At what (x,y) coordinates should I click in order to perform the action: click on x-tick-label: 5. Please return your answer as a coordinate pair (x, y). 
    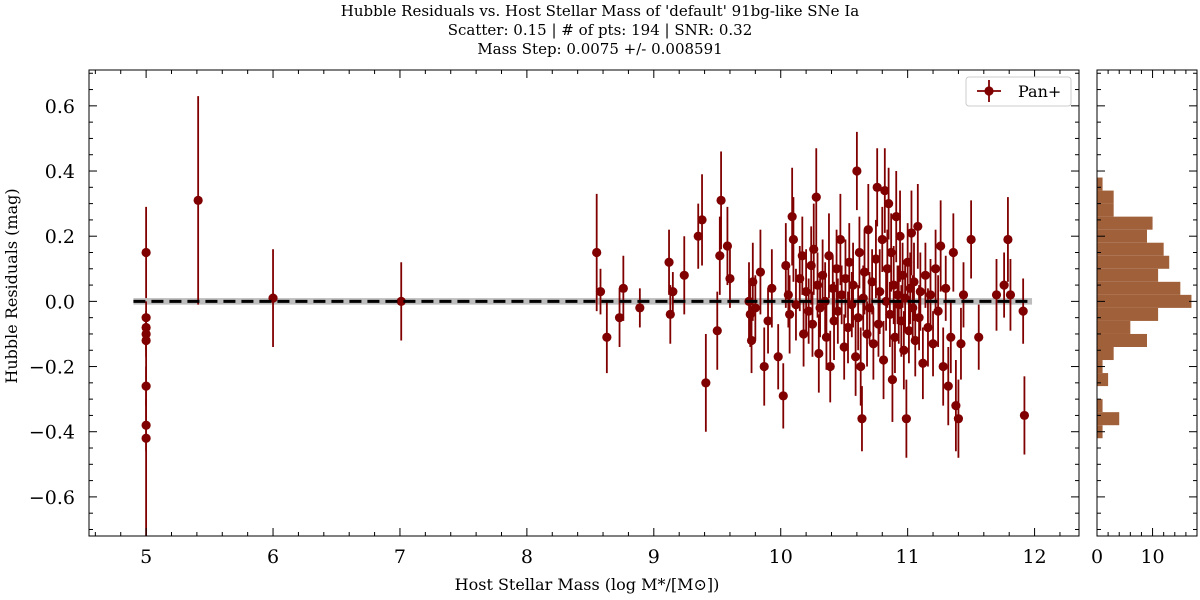
    Looking at the image, I should click on (146, 557).